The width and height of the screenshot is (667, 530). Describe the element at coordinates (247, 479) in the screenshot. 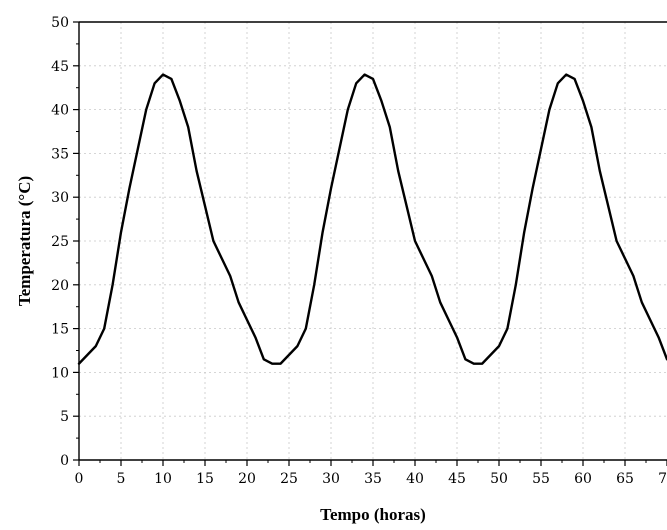

I see `x-tick-label-20: 20` at that location.